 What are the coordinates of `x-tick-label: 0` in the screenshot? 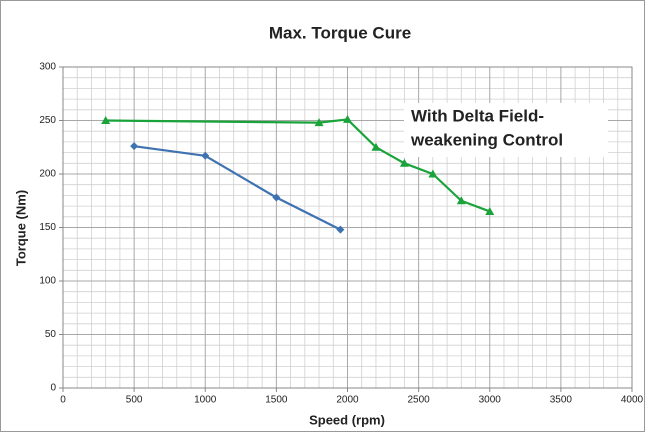 It's located at (63, 400).